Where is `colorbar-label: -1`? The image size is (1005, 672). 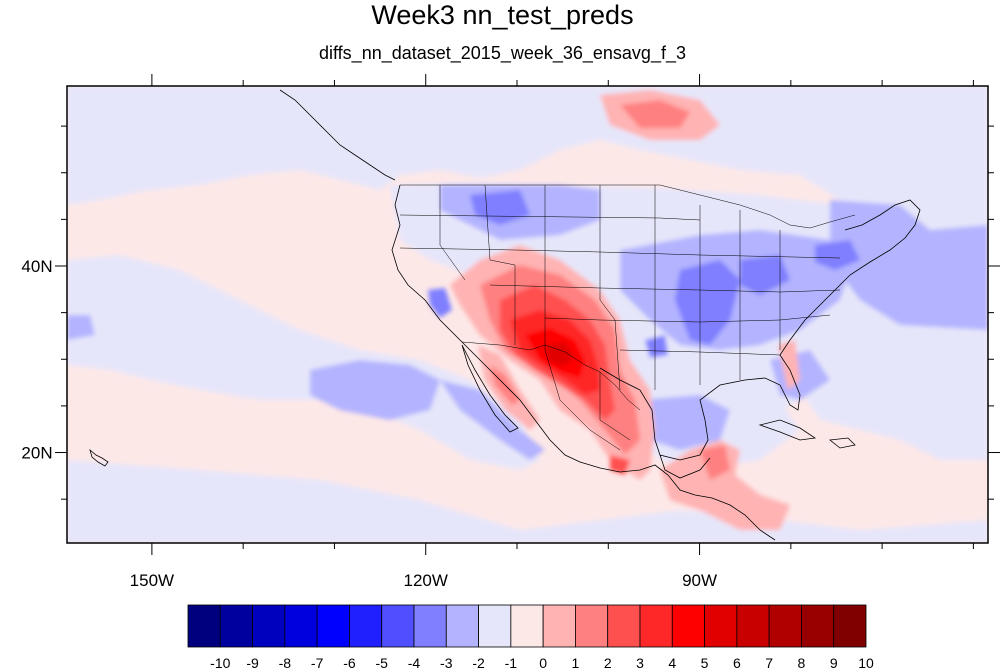 colorbar-label: -1 is located at coordinates (511, 663).